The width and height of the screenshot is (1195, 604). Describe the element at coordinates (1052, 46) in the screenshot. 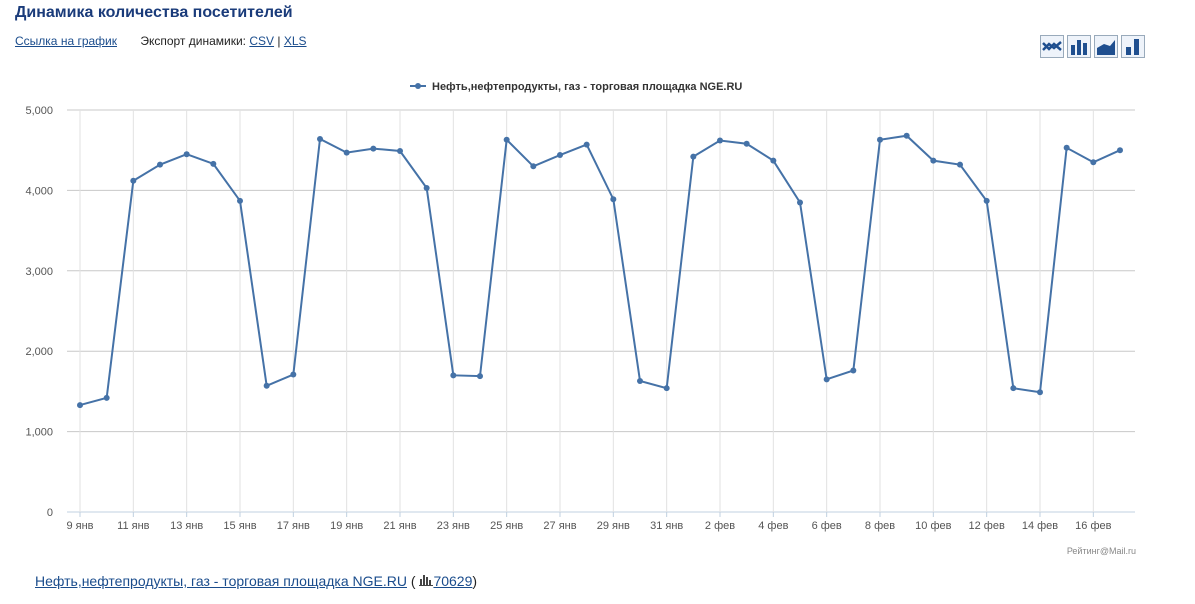

I see `line-icon` at that location.